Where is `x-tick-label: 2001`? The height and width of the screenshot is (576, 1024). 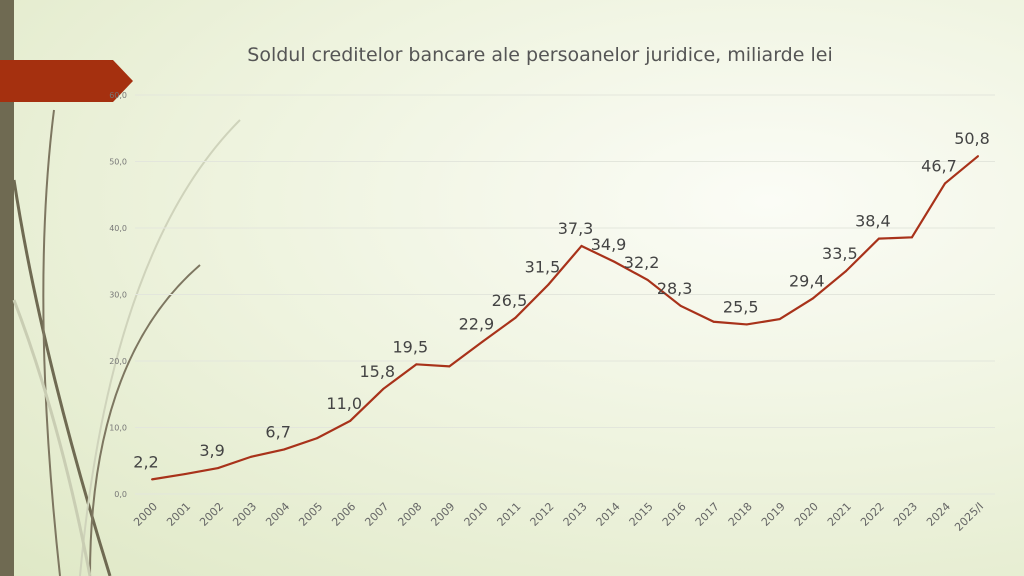
x-tick-label: 2001 is located at coordinates (178, 514).